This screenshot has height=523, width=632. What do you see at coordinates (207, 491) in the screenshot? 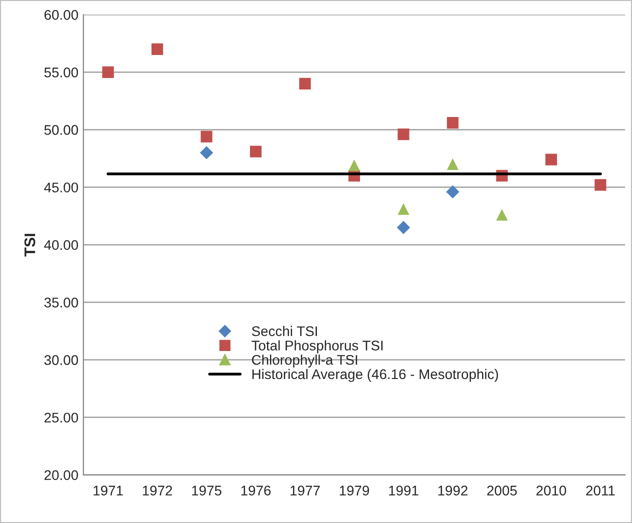
I see `x-tick-label: 1975` at bounding box center [207, 491].